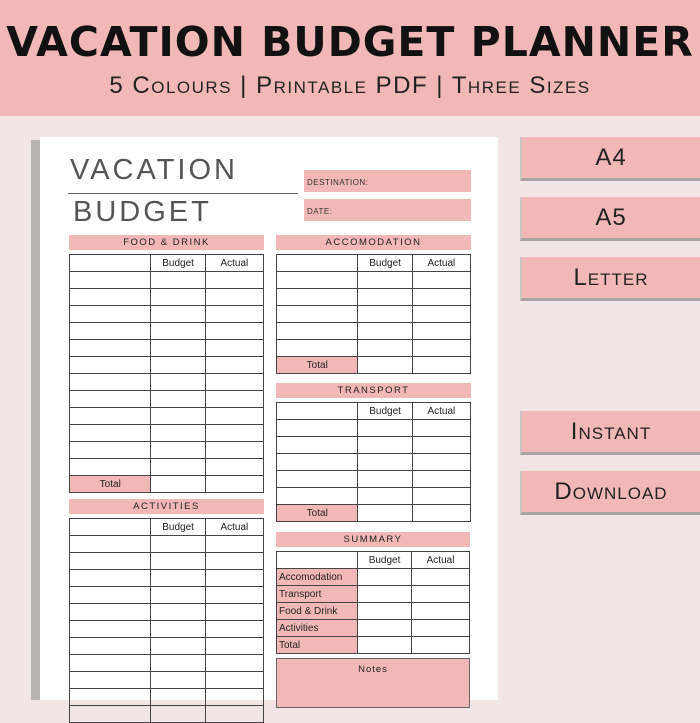  What do you see at coordinates (610, 219) in the screenshot?
I see `size-a5-button: A5` at bounding box center [610, 219].